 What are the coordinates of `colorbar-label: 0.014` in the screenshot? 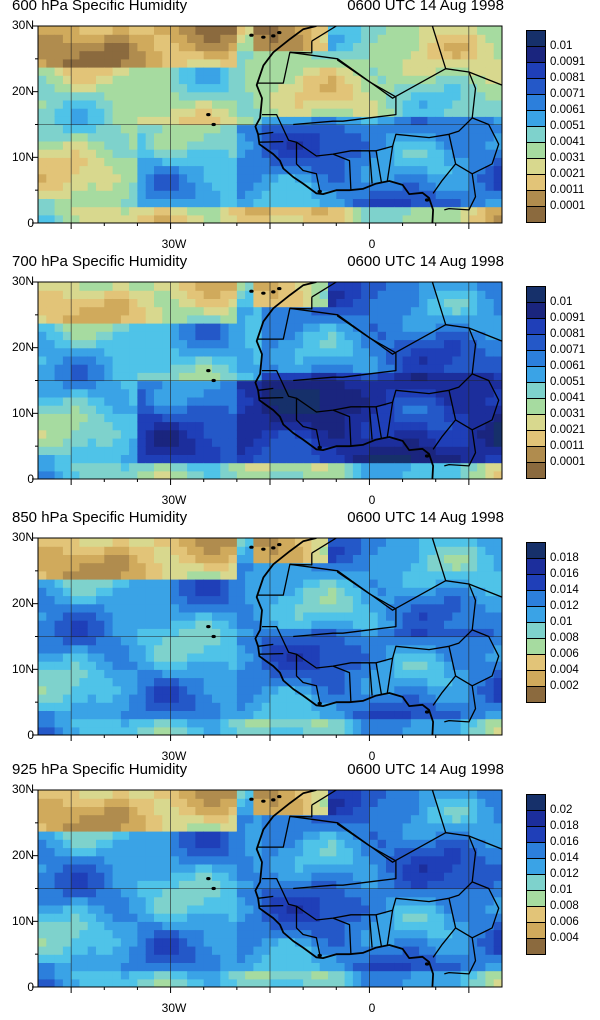 It's located at (564, 590).